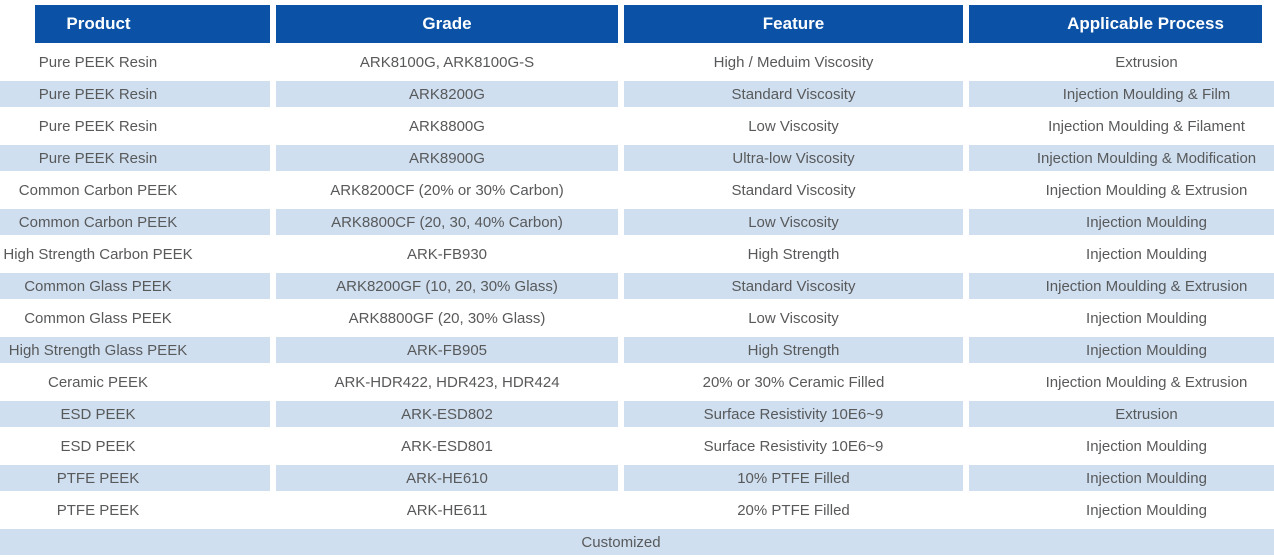 This screenshot has height=557, width=1274. I want to click on header-label-feature: Feature, so click(793, 23).